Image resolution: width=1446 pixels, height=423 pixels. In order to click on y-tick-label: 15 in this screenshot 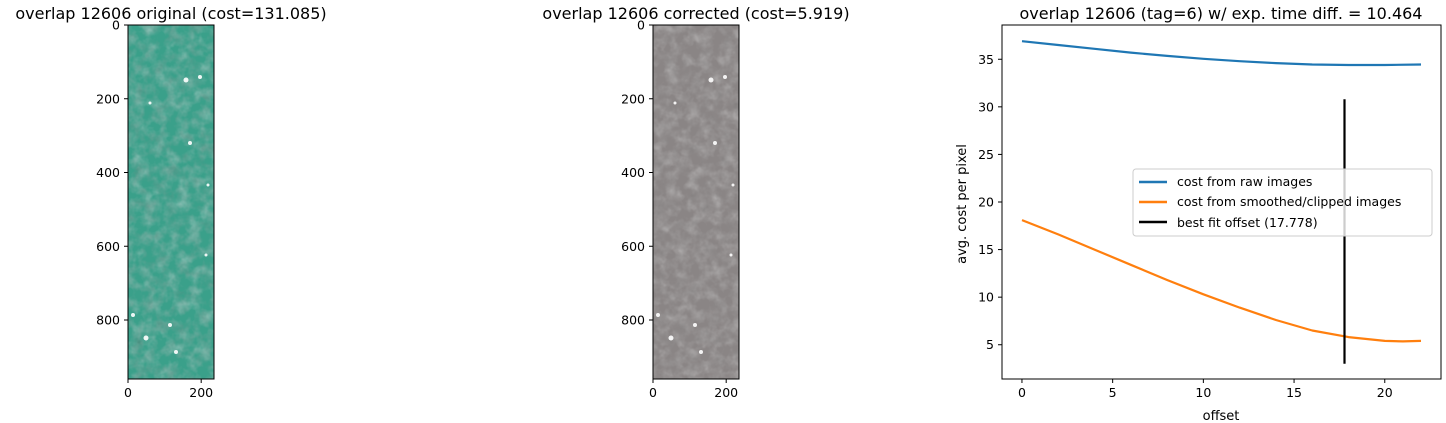, I will do `click(986, 249)`.